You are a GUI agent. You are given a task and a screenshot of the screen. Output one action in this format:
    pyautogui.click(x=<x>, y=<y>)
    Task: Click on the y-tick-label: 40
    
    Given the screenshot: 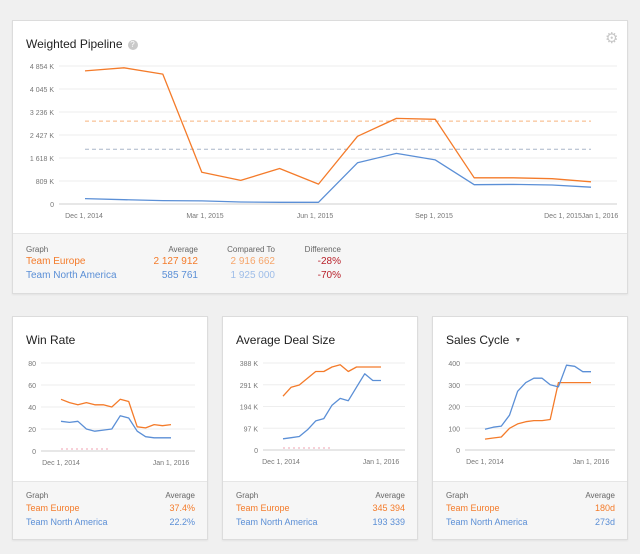 What is the action you would take?
    pyautogui.click(x=32, y=408)
    